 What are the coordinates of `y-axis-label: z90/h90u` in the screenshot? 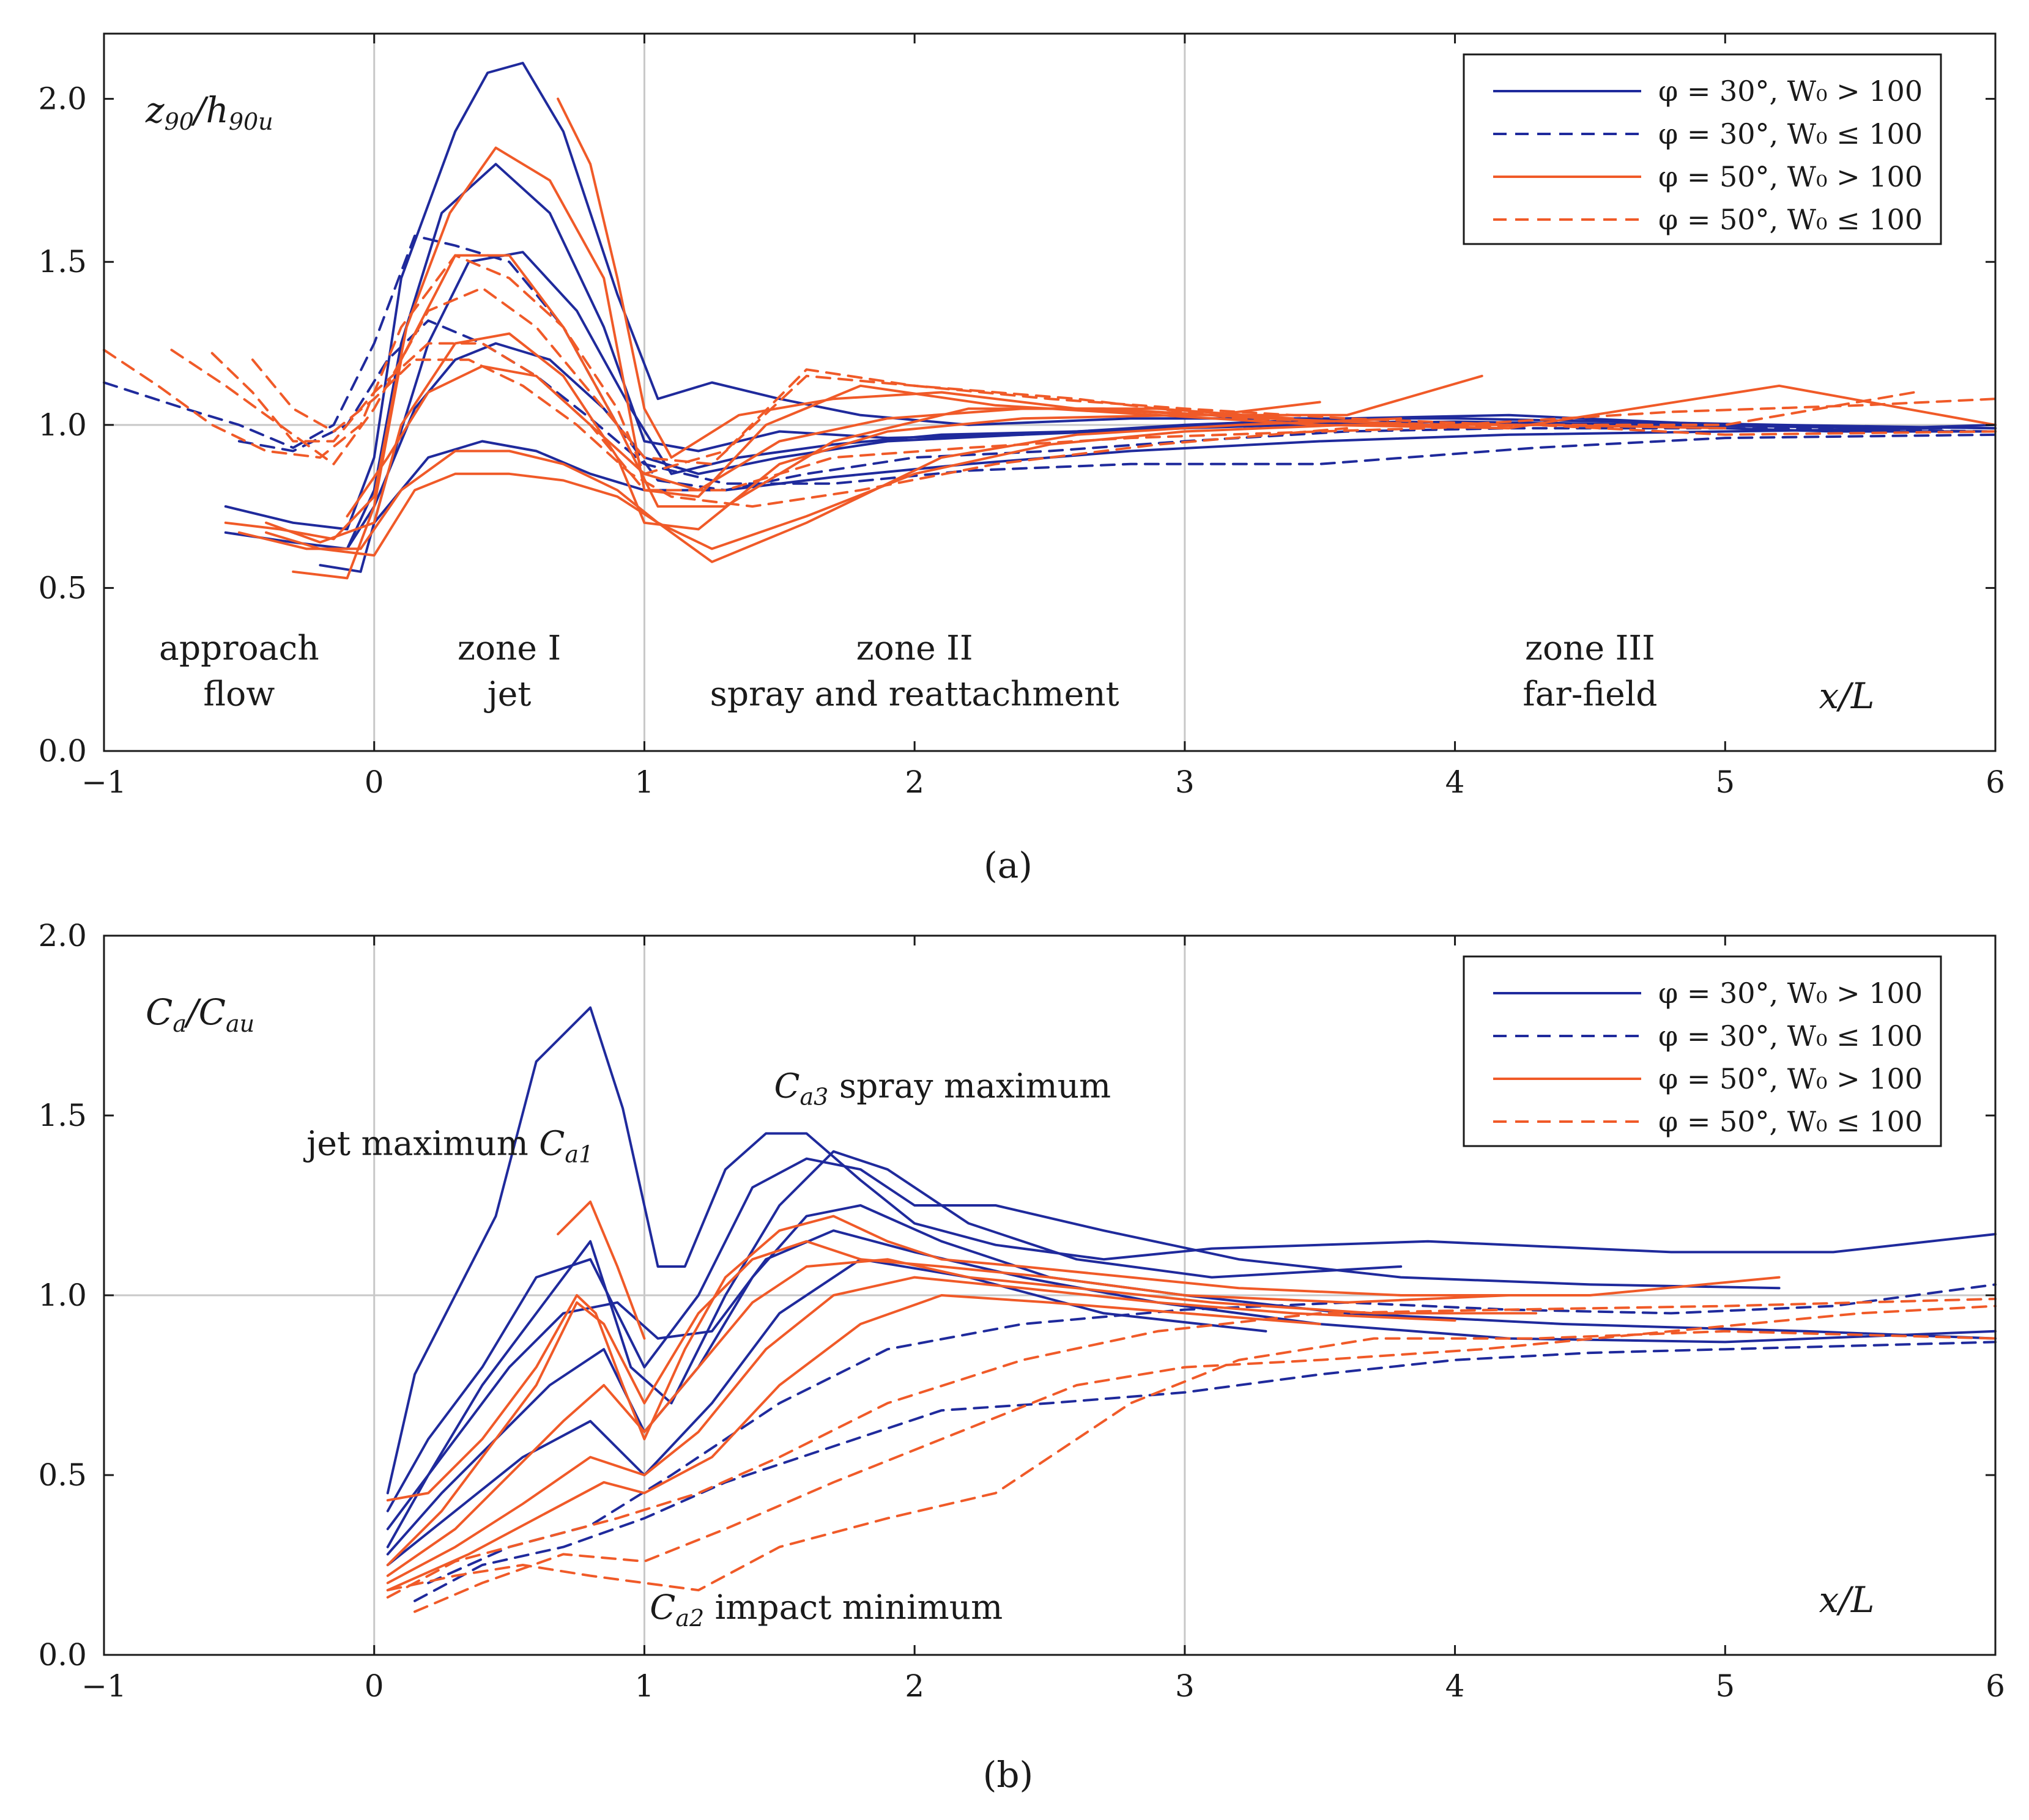 It's located at (209, 112).